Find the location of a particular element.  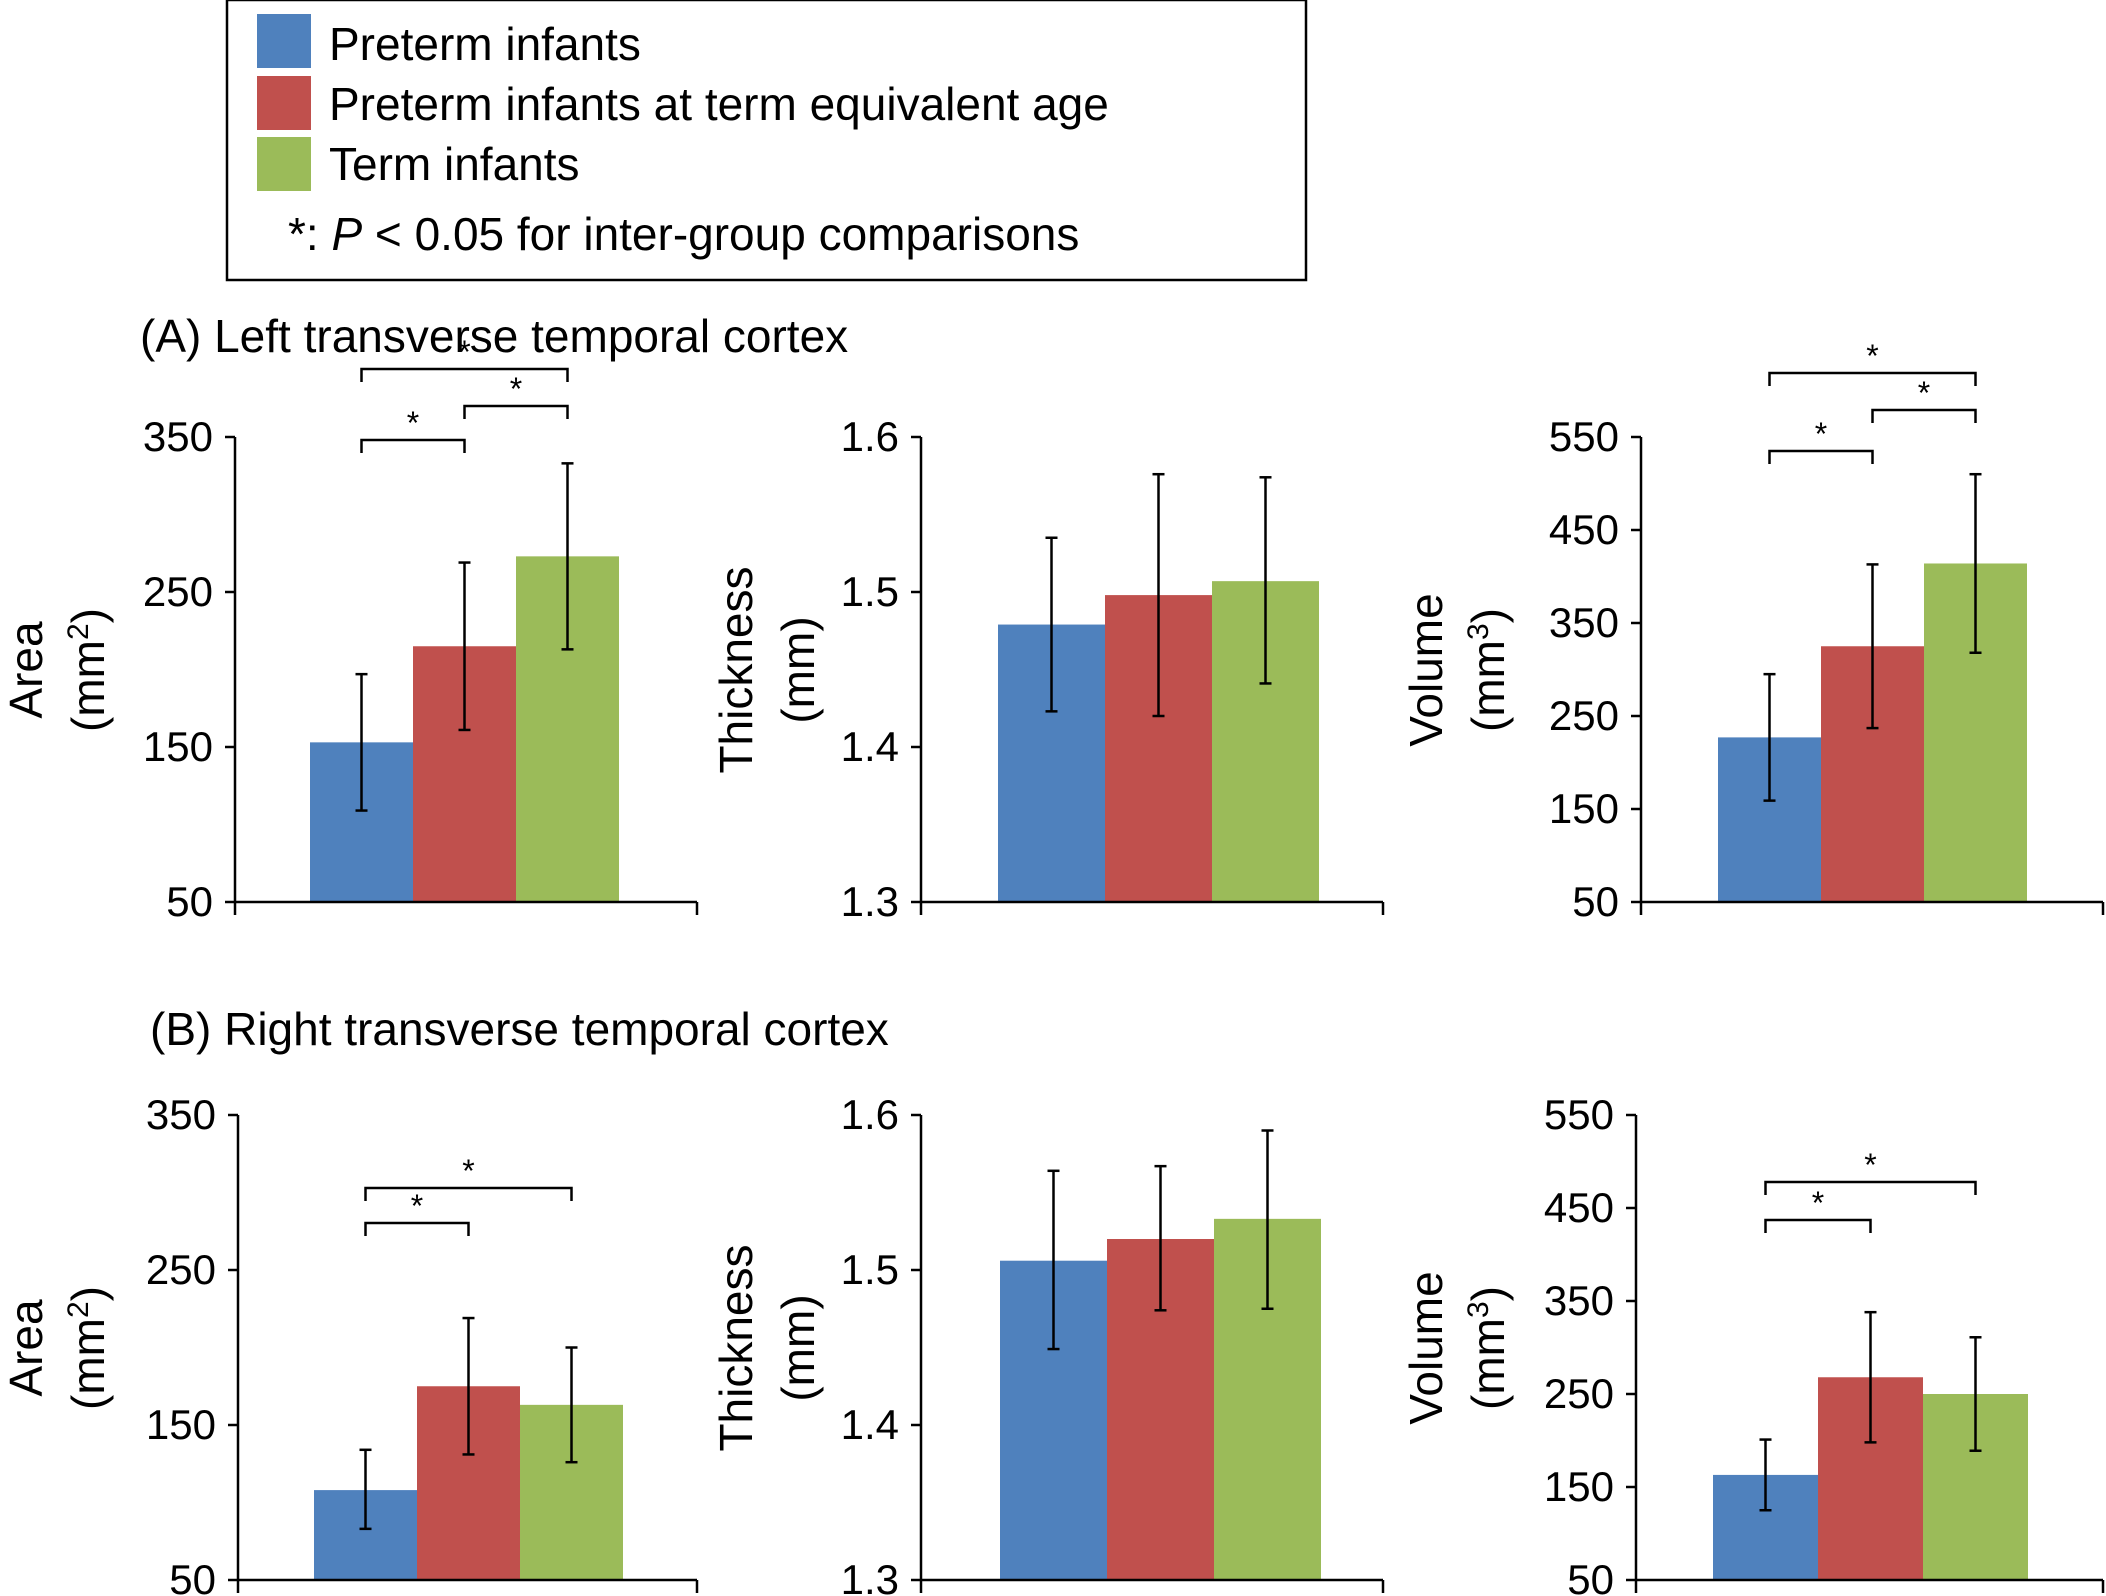

note-prefix: *: is located at coordinates (309, 234).